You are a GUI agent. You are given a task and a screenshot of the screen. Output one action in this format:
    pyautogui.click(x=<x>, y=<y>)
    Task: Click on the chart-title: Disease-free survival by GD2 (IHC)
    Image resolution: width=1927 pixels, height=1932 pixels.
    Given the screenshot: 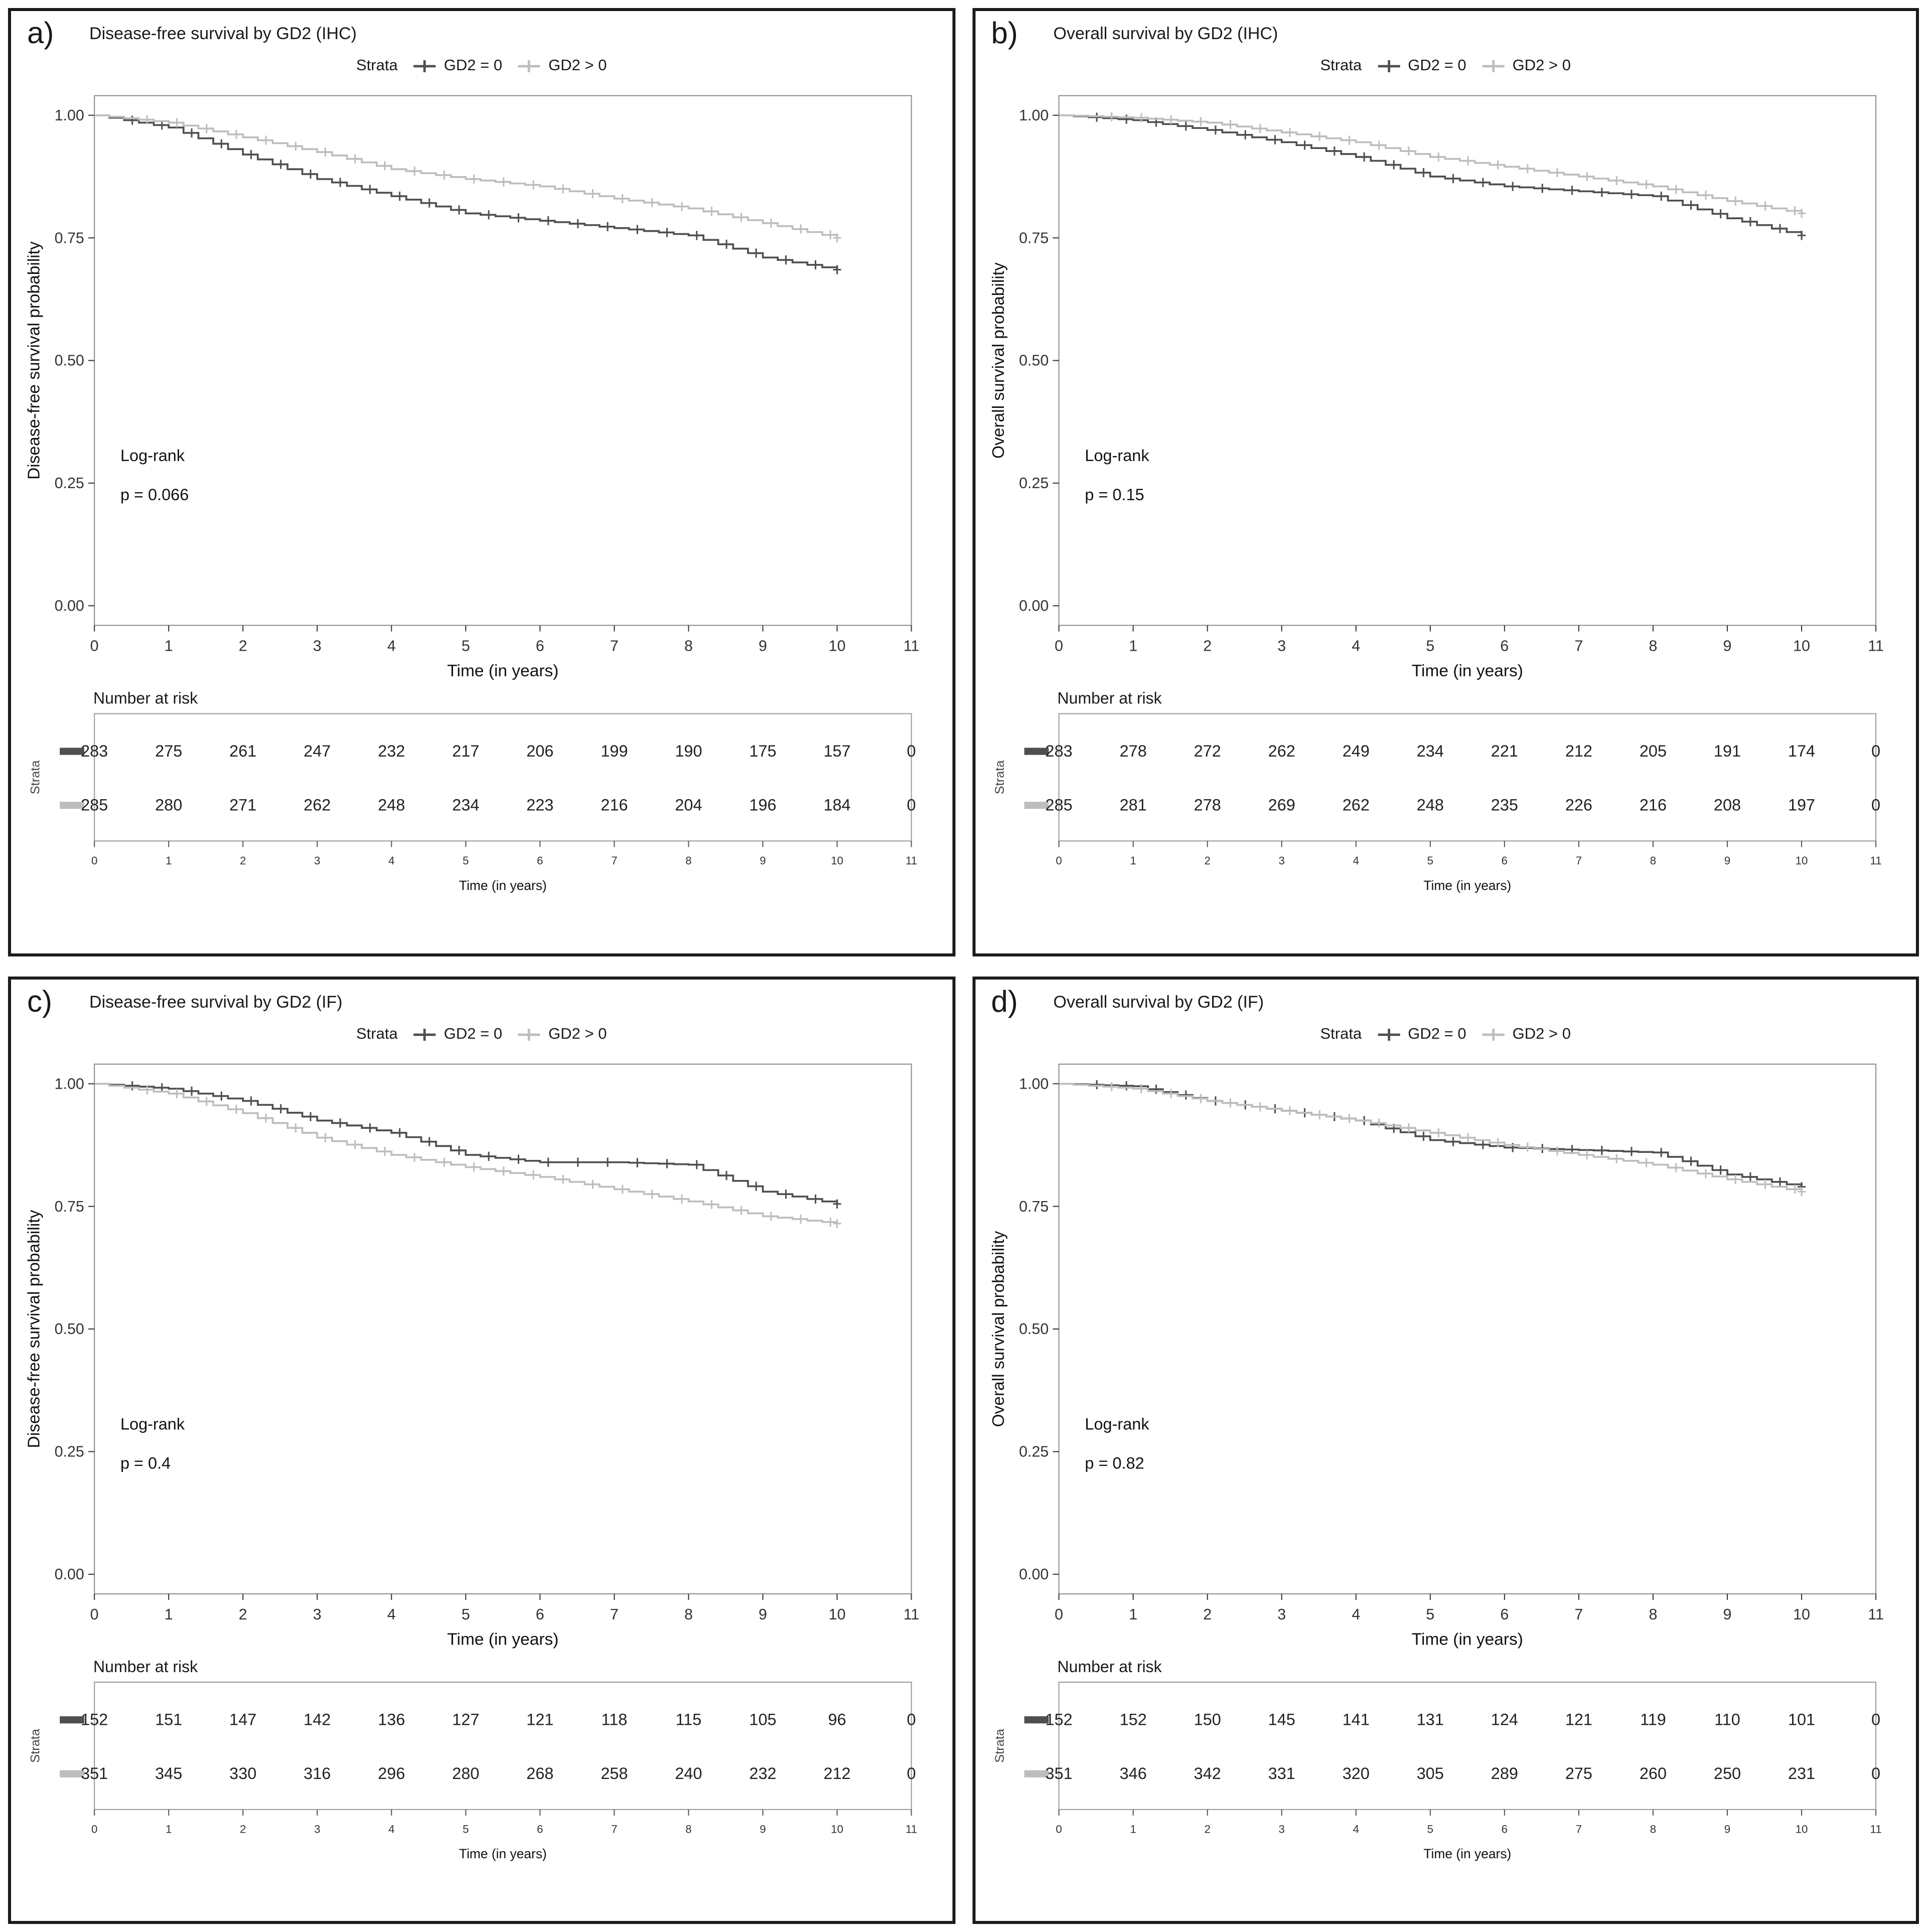 What is the action you would take?
    pyautogui.click(x=223, y=34)
    